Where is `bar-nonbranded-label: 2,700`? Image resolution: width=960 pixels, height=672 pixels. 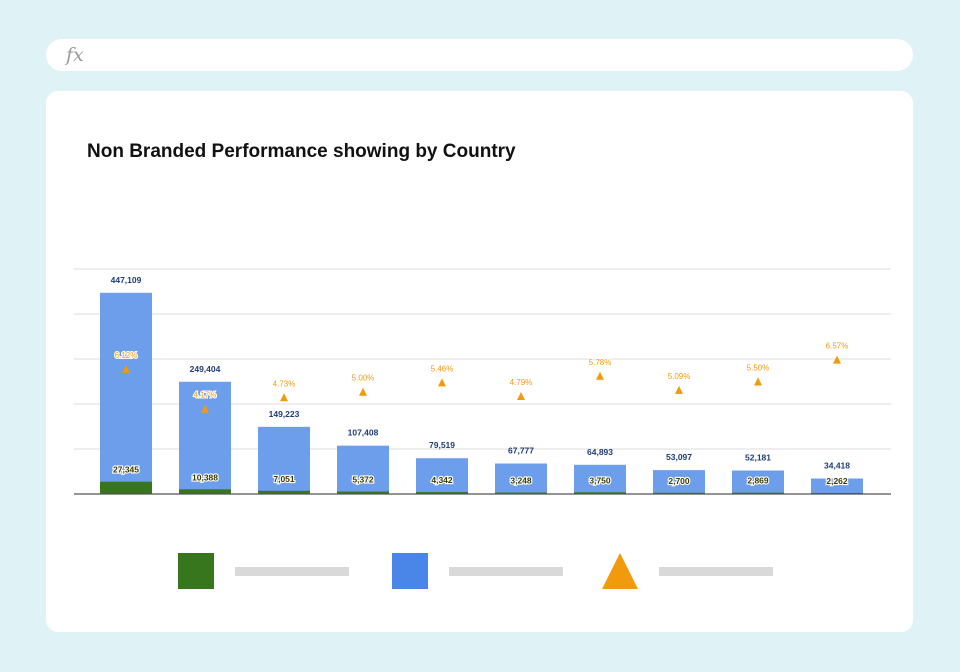
bar-nonbranded-label: 2,700 is located at coordinates (679, 481).